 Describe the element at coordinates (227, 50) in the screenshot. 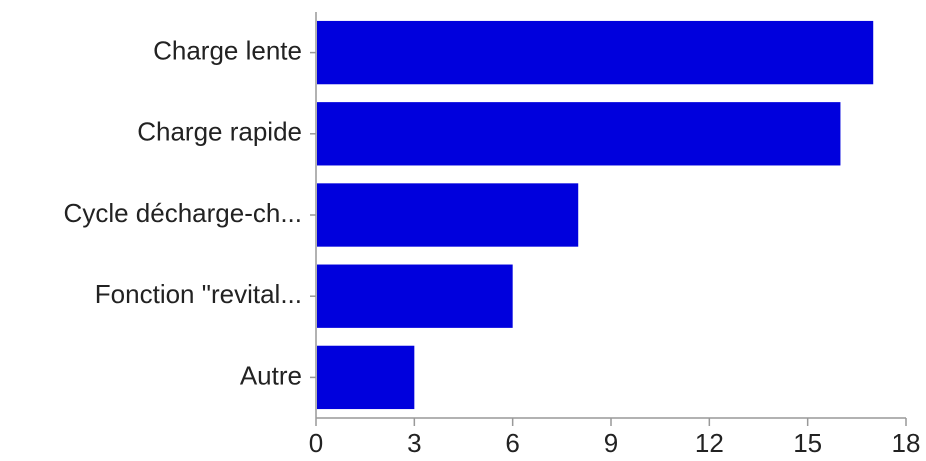

I see `category-label: Charge lente` at that location.